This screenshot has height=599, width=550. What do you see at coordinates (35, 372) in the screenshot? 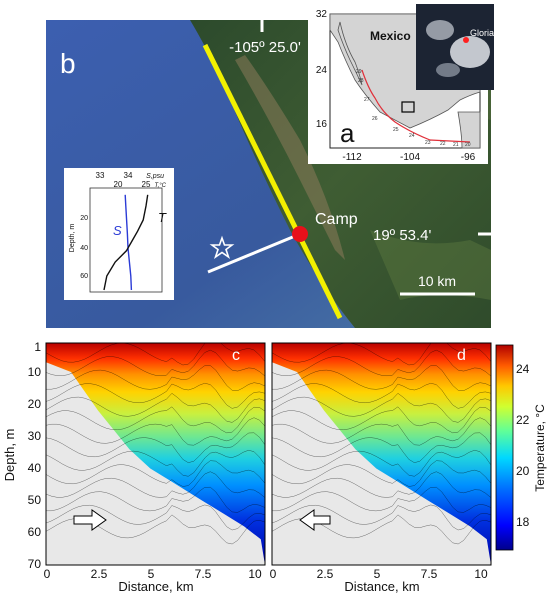
I see `y-tick-label: 10` at bounding box center [35, 372].